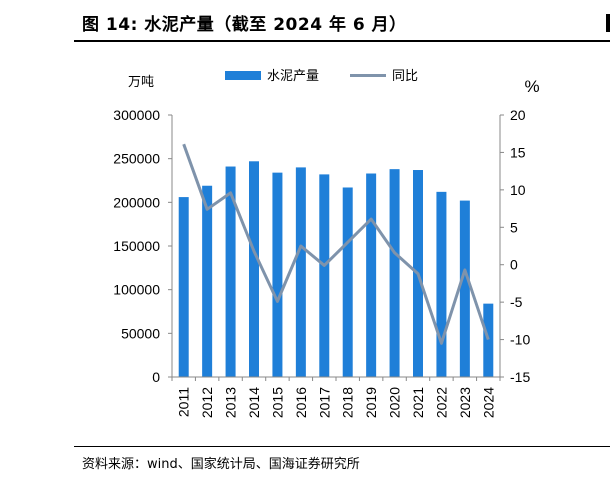  What do you see at coordinates (520, 340) in the screenshot?
I see `right-tick-label: -10` at bounding box center [520, 340].